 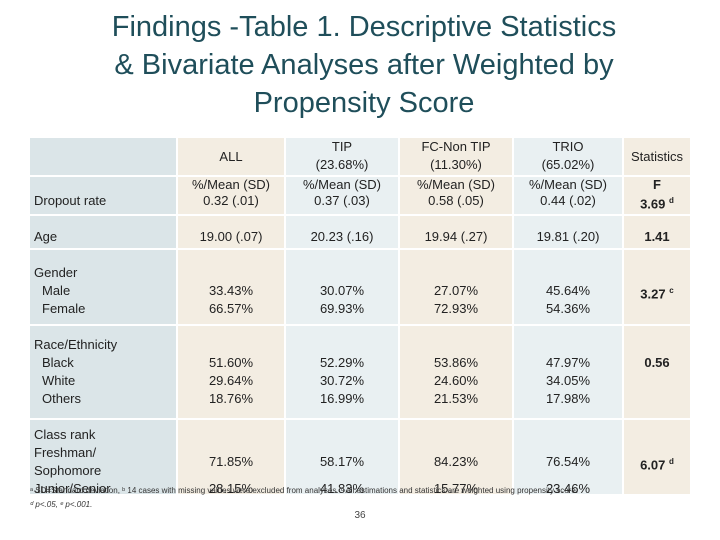 I want to click on title-line-3: Propensity Score, so click(x=364, y=103).